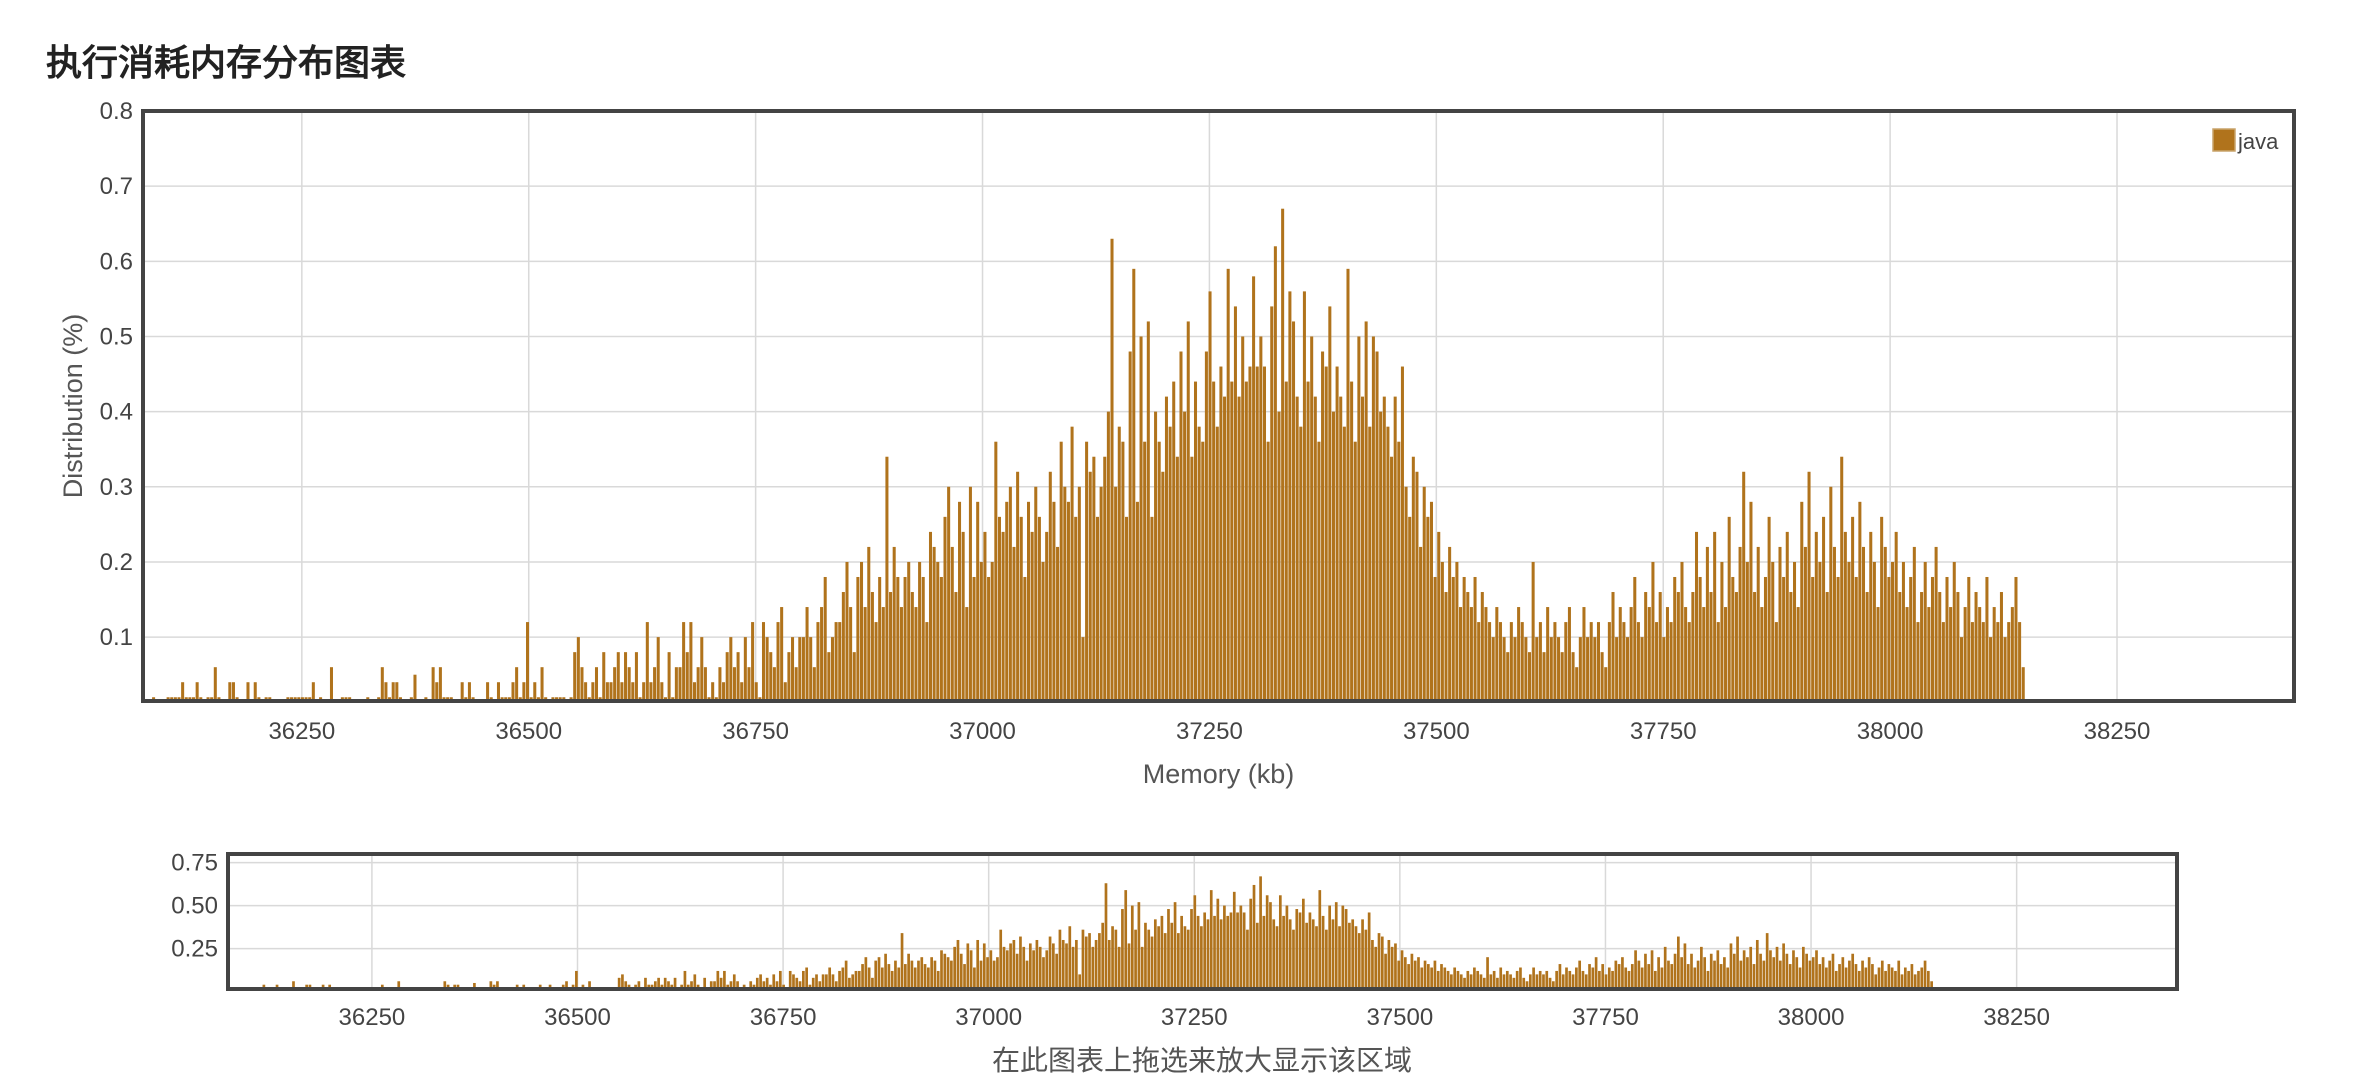  Describe the element at coordinates (1202, 1060) in the screenshot. I see `zoom-hint: 在此图表上拖选来放大显示该区域` at that location.